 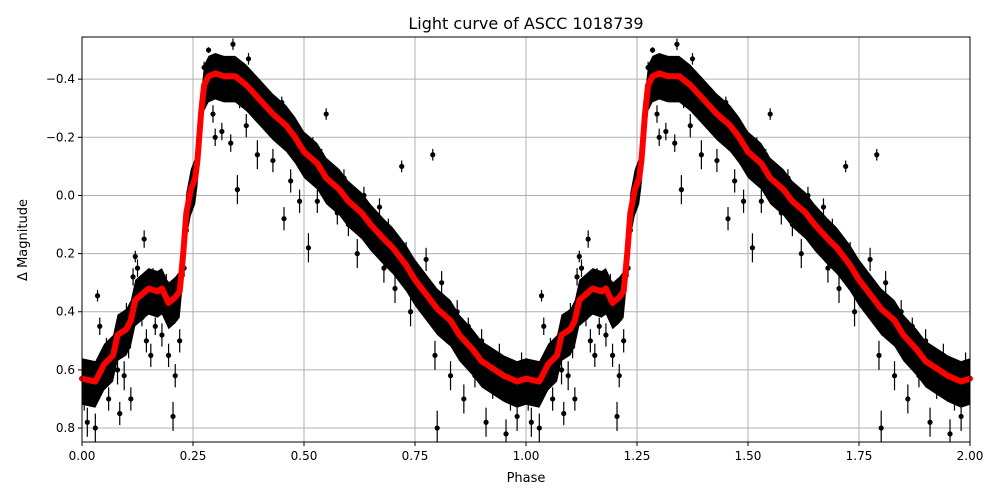 What do you see at coordinates (64, 253) in the screenshot?
I see `y-axis: −0.4 −0.2 0.0 0.2 0.4 0.6 0.8` at bounding box center [64, 253].